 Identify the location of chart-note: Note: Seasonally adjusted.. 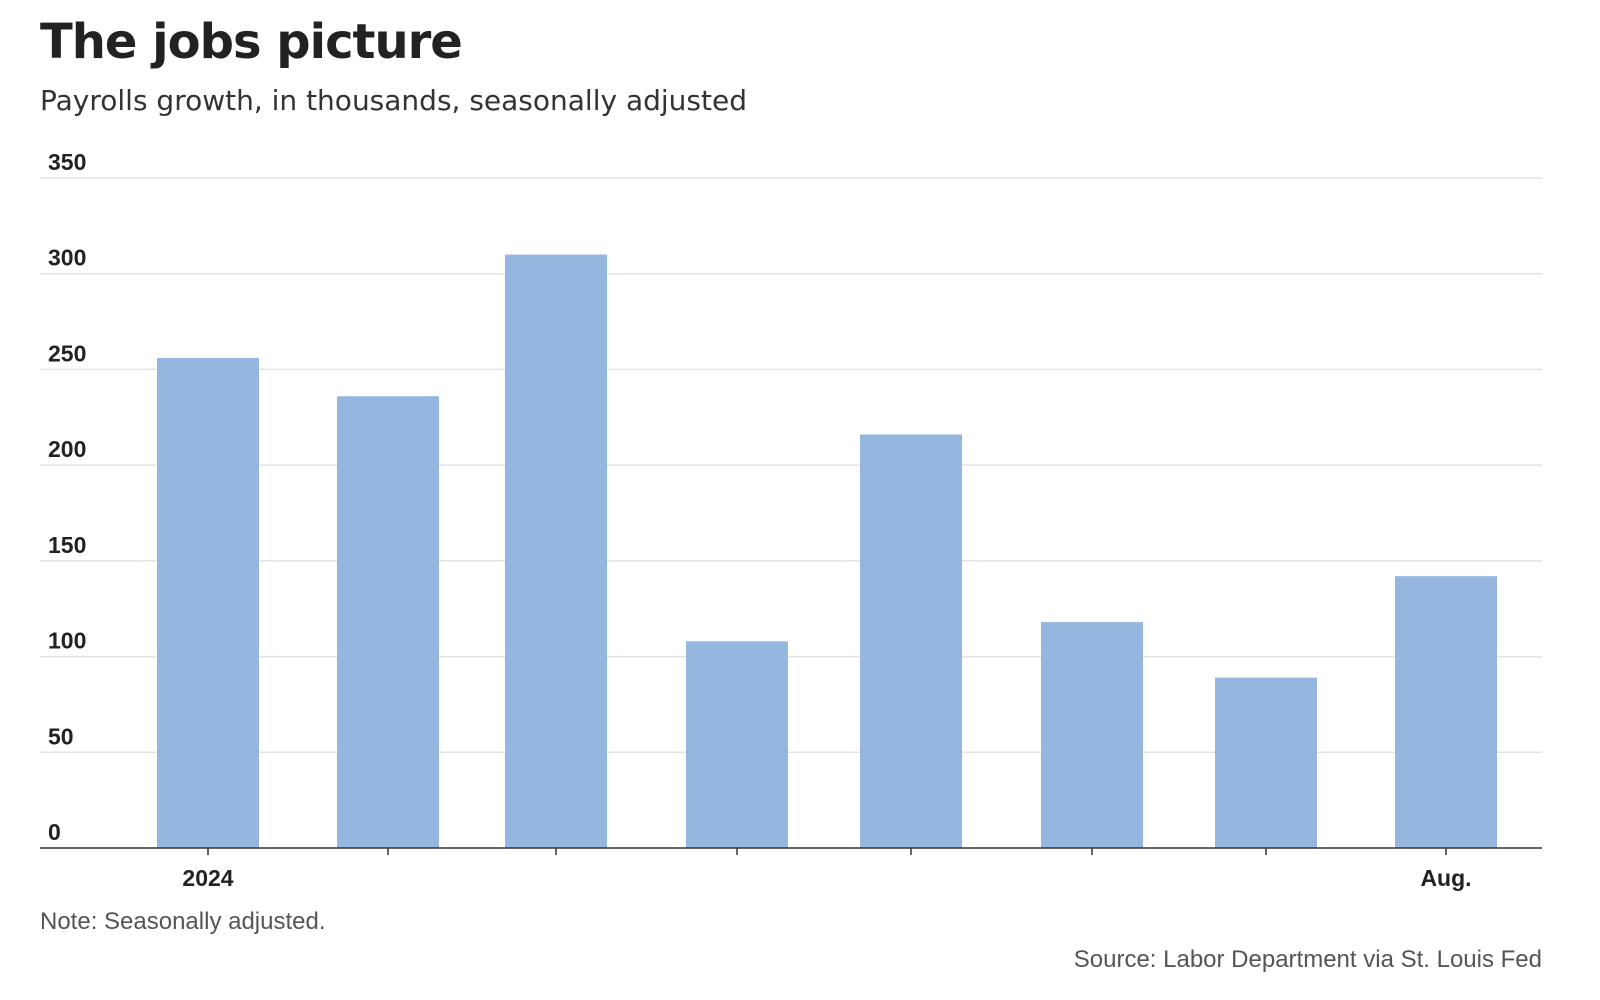
(183, 921).